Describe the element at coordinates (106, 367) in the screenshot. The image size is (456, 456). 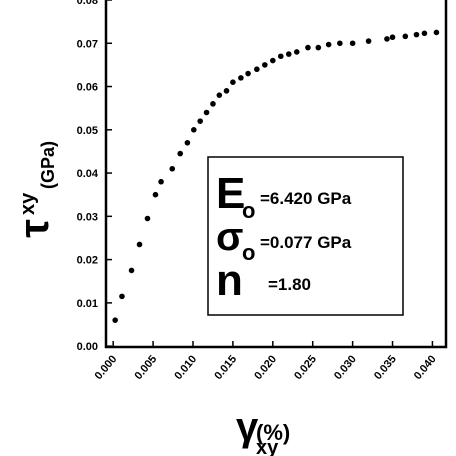
I see `x-tick-label: 0.000` at that location.